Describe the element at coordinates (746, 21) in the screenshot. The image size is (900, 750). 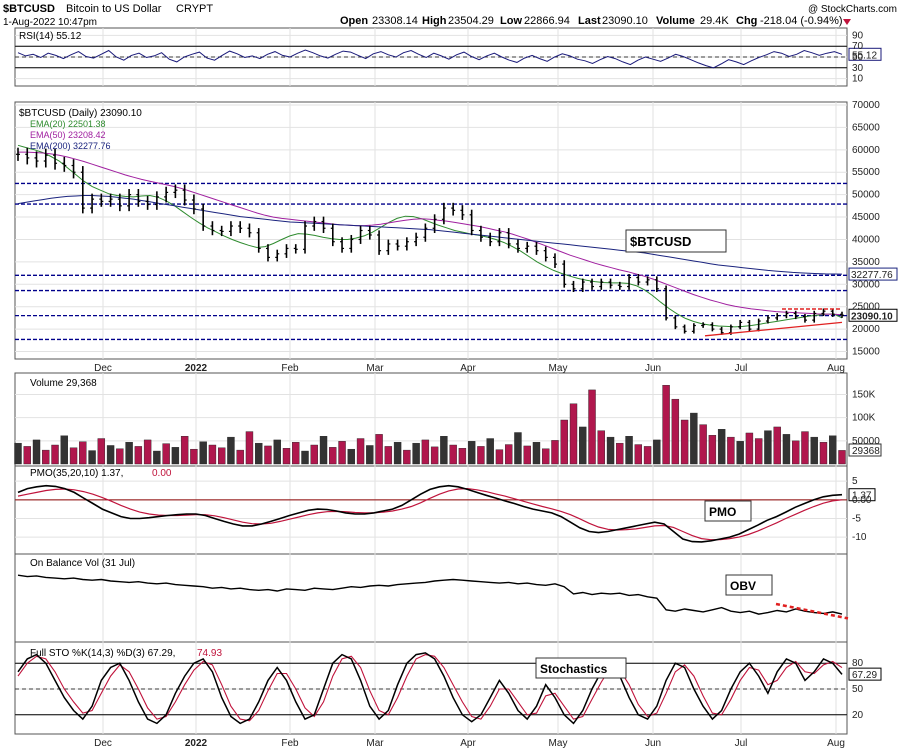
I see `chg-label: Chg` at that location.